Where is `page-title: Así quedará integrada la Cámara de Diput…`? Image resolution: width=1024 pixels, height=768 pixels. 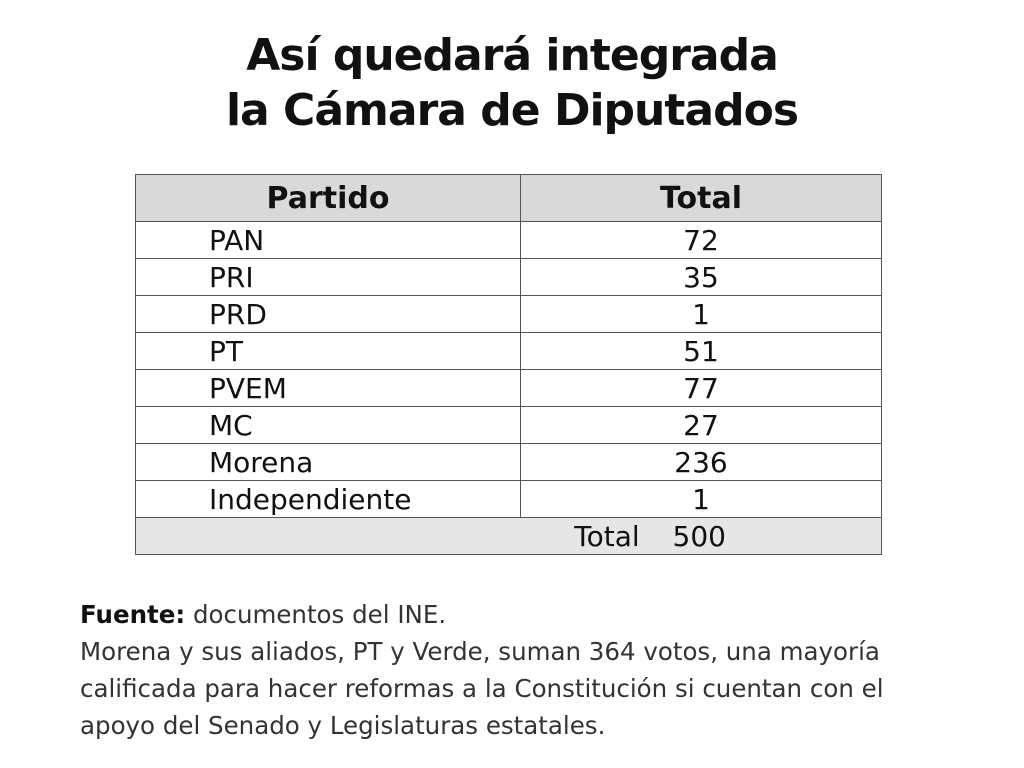
page-title: Así quedará integrada la Cámara de Diput… is located at coordinates (512, 83).